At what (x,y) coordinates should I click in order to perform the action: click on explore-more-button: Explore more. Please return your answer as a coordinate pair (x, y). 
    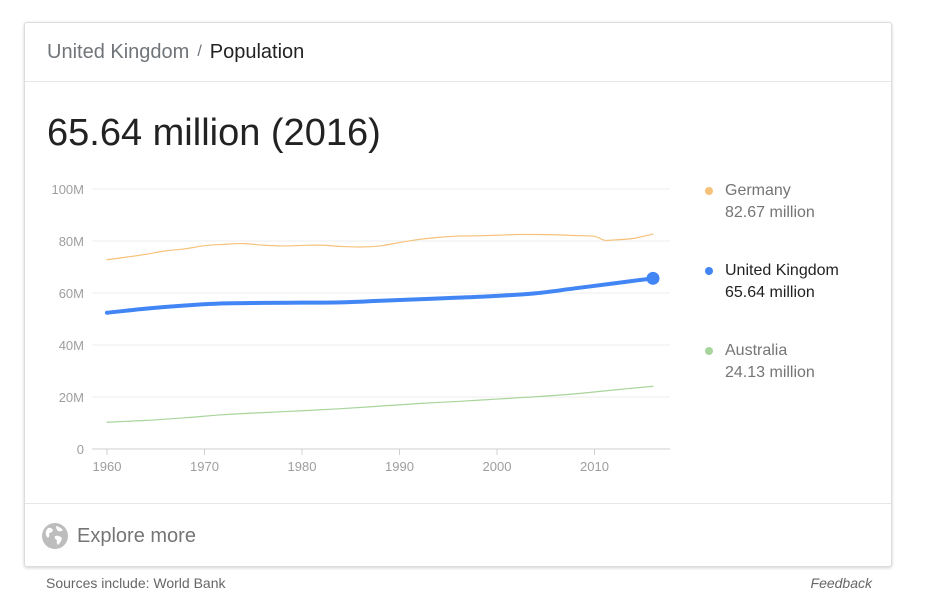
    Looking at the image, I should click on (458, 535).